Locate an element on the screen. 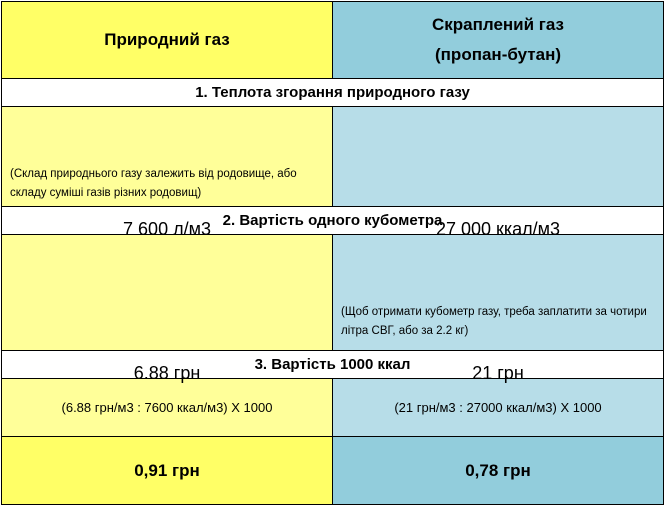 This screenshot has width=664, height=515. section3-natural-formula-cell: (6.88 грн/м3 : 7600 ккал/м3) Х 1000 is located at coordinates (167, 407).